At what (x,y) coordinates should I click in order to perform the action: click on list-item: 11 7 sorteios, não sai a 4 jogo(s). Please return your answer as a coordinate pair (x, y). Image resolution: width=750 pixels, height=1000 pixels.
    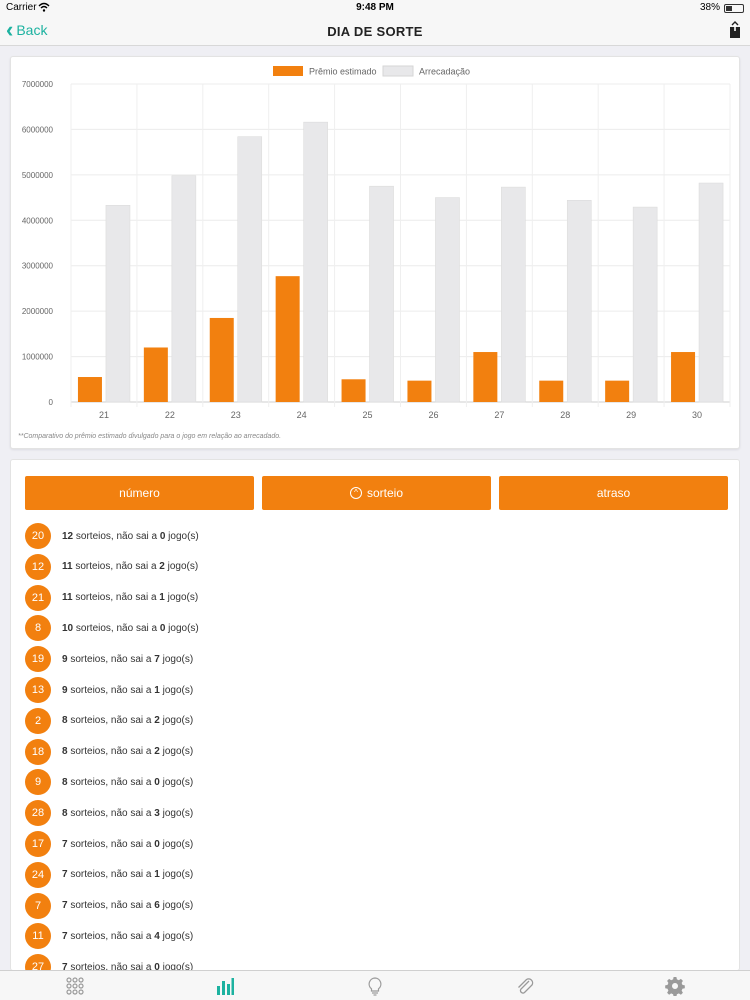
    Looking at the image, I should click on (375, 936).